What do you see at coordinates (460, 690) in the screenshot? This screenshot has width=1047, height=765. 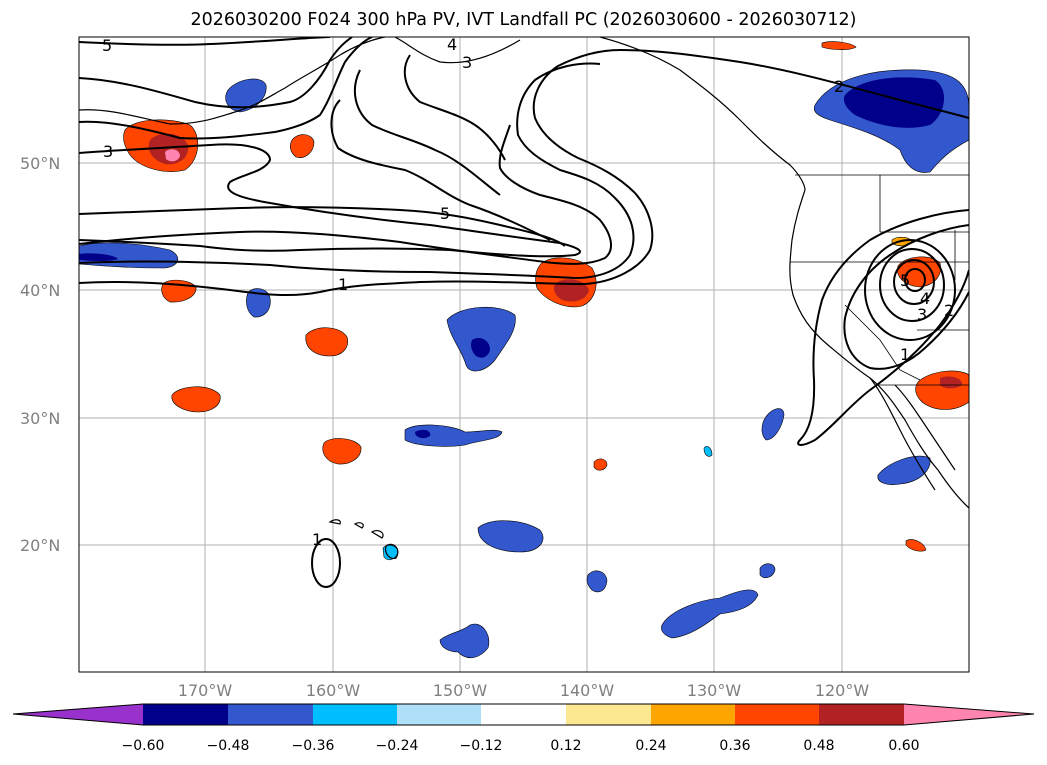 I see `lon-label: 150°W` at bounding box center [460, 690].